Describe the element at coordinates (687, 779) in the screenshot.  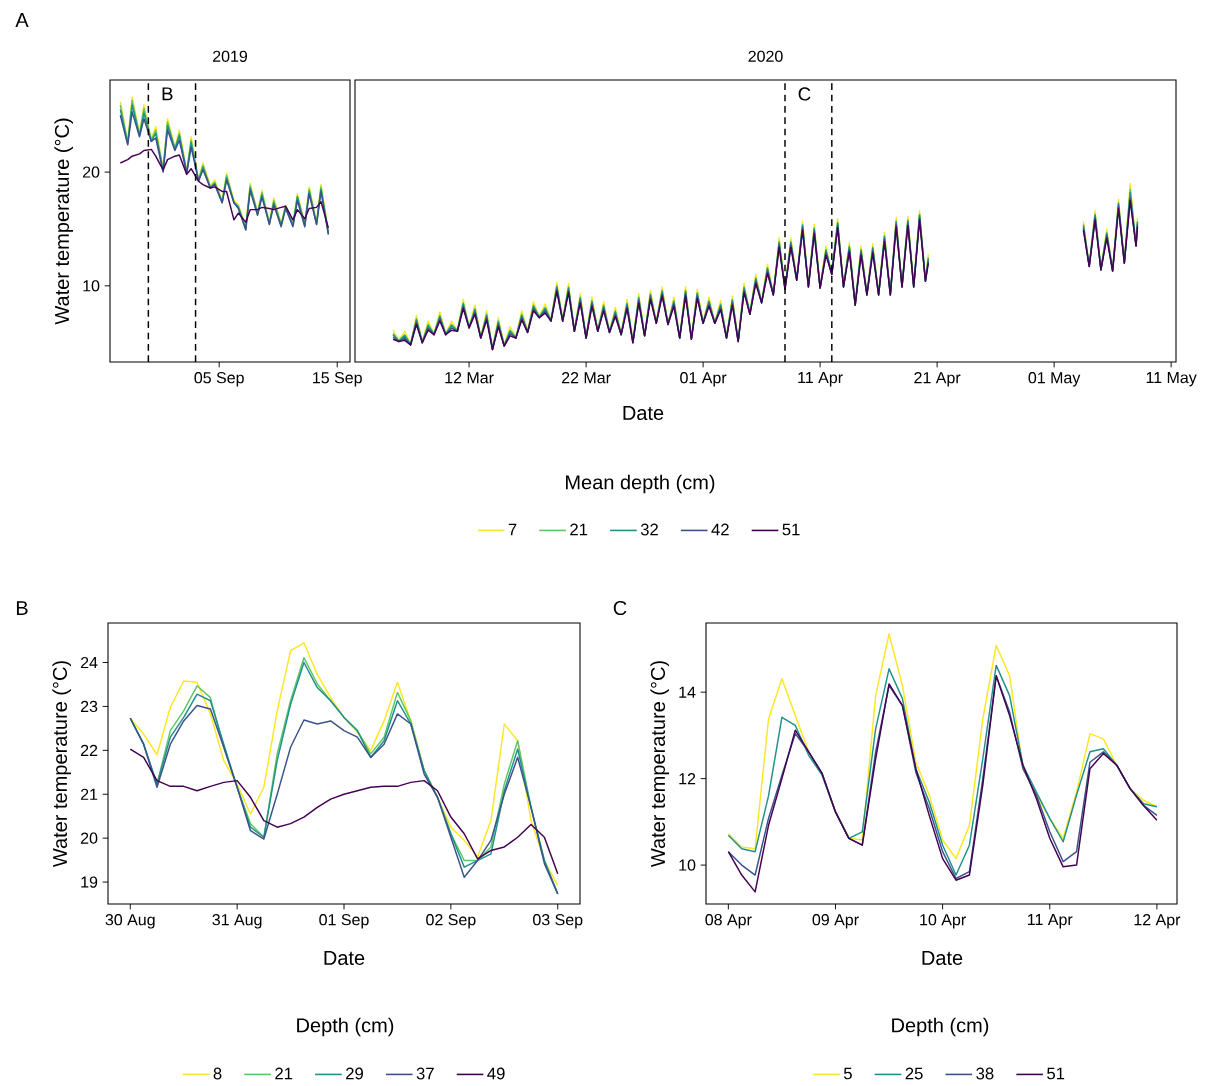
I see `y-tick-label: 12` at that location.